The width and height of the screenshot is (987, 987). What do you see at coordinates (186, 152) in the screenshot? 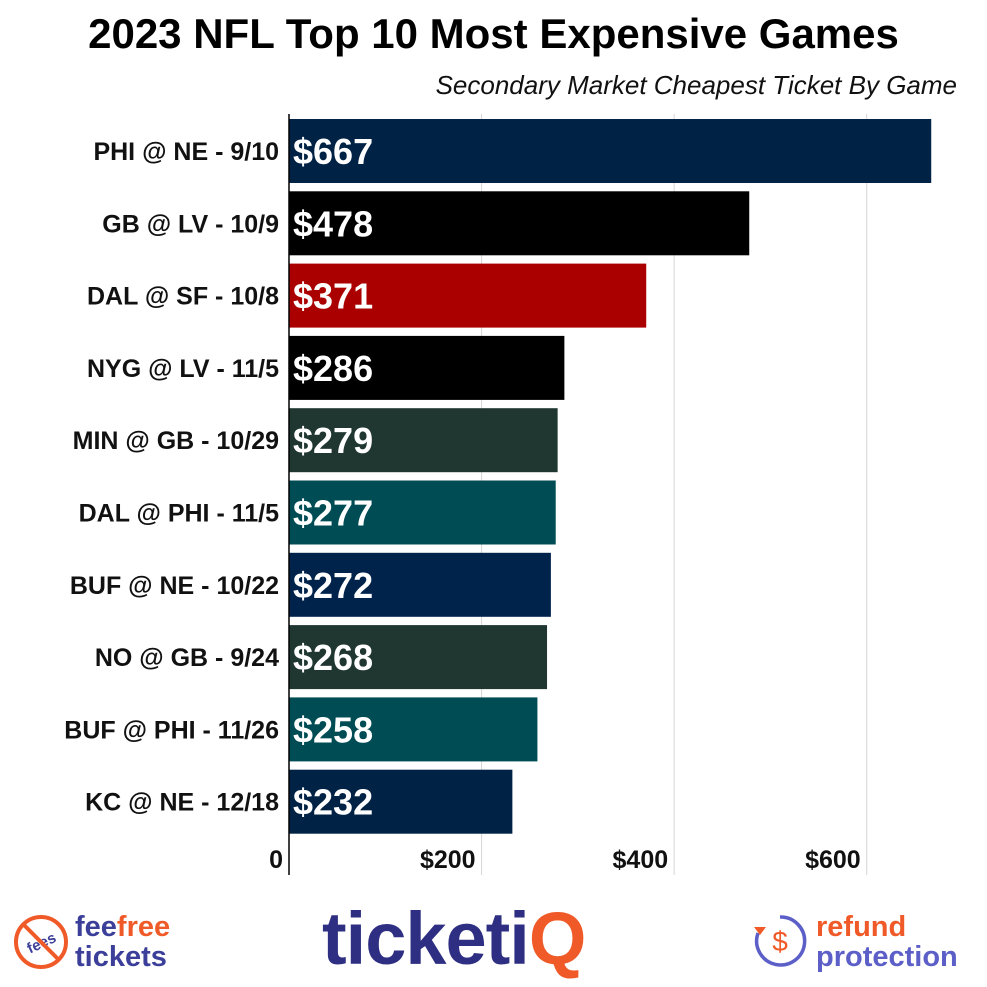
I see `category-label: PHI @ NE - 9/10` at bounding box center [186, 152].